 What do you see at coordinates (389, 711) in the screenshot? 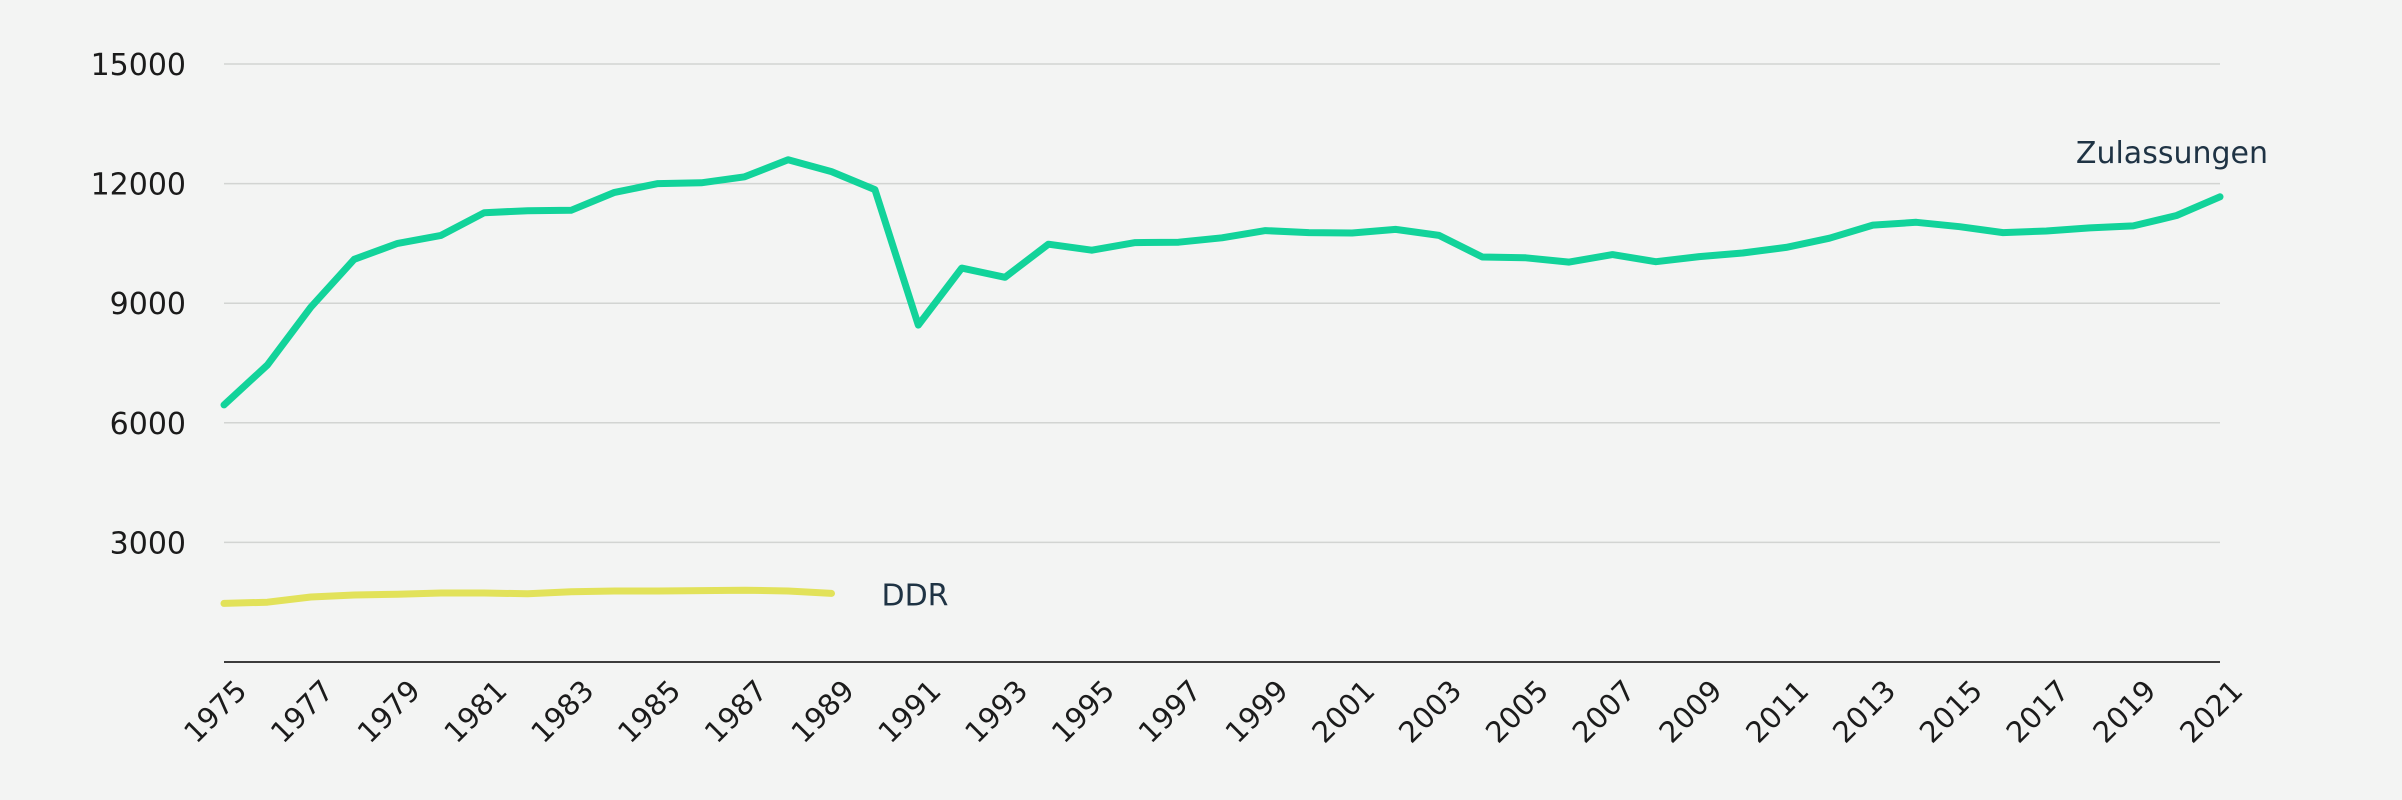
I see `x-tick-label: 1979` at bounding box center [389, 711].